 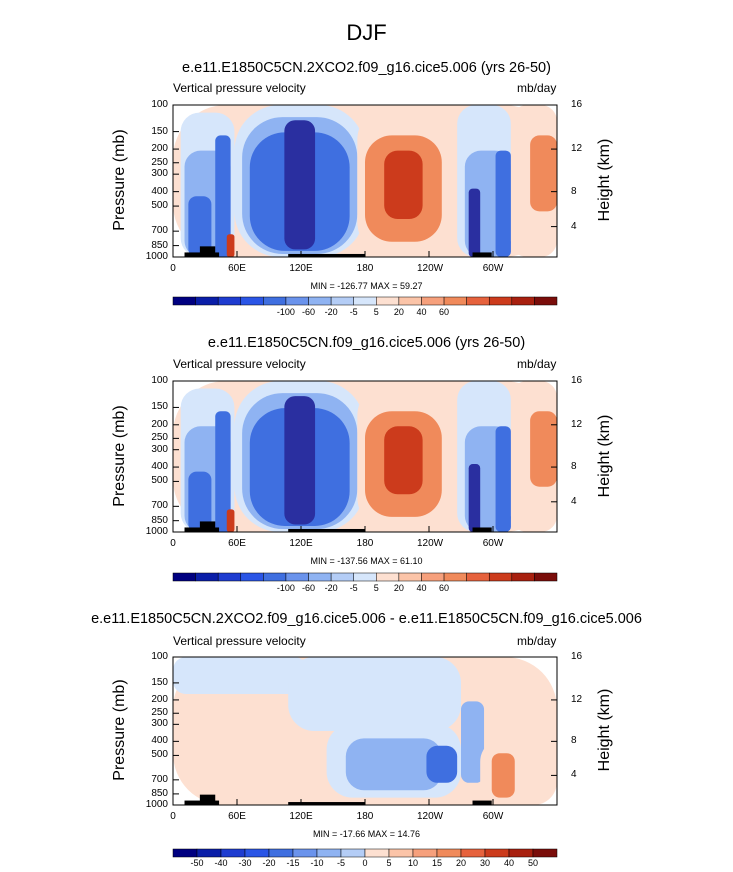 What do you see at coordinates (365, 301) in the screenshot?
I see `colorbar` at bounding box center [365, 301].